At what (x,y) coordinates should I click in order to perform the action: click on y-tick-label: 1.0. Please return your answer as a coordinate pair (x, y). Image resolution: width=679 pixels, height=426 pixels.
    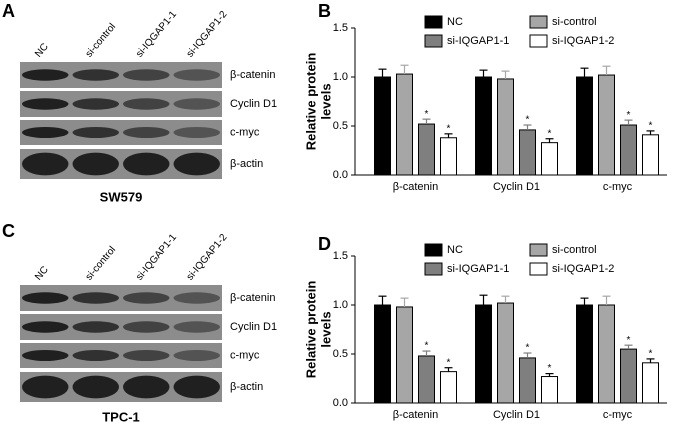
    Looking at the image, I should click on (340, 305).